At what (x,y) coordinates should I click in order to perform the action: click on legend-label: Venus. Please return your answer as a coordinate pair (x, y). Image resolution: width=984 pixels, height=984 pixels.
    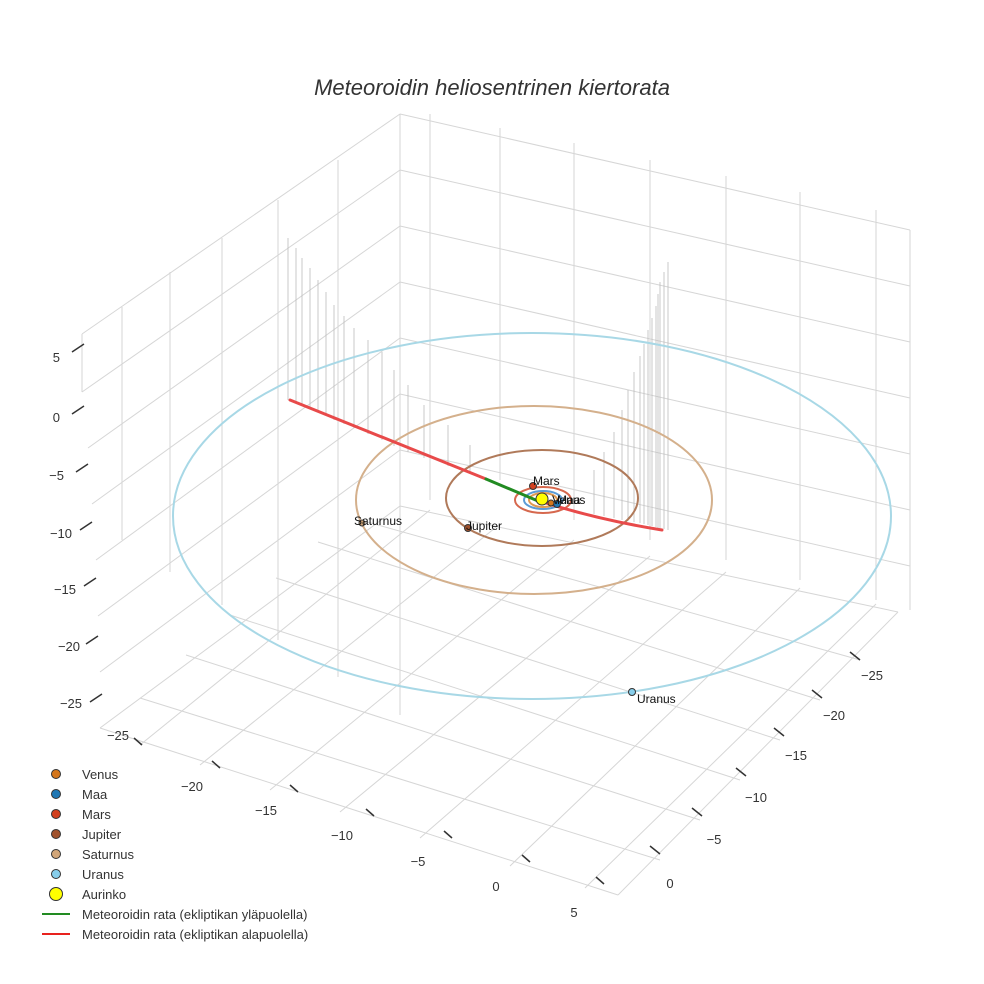
    Looking at the image, I should click on (100, 774).